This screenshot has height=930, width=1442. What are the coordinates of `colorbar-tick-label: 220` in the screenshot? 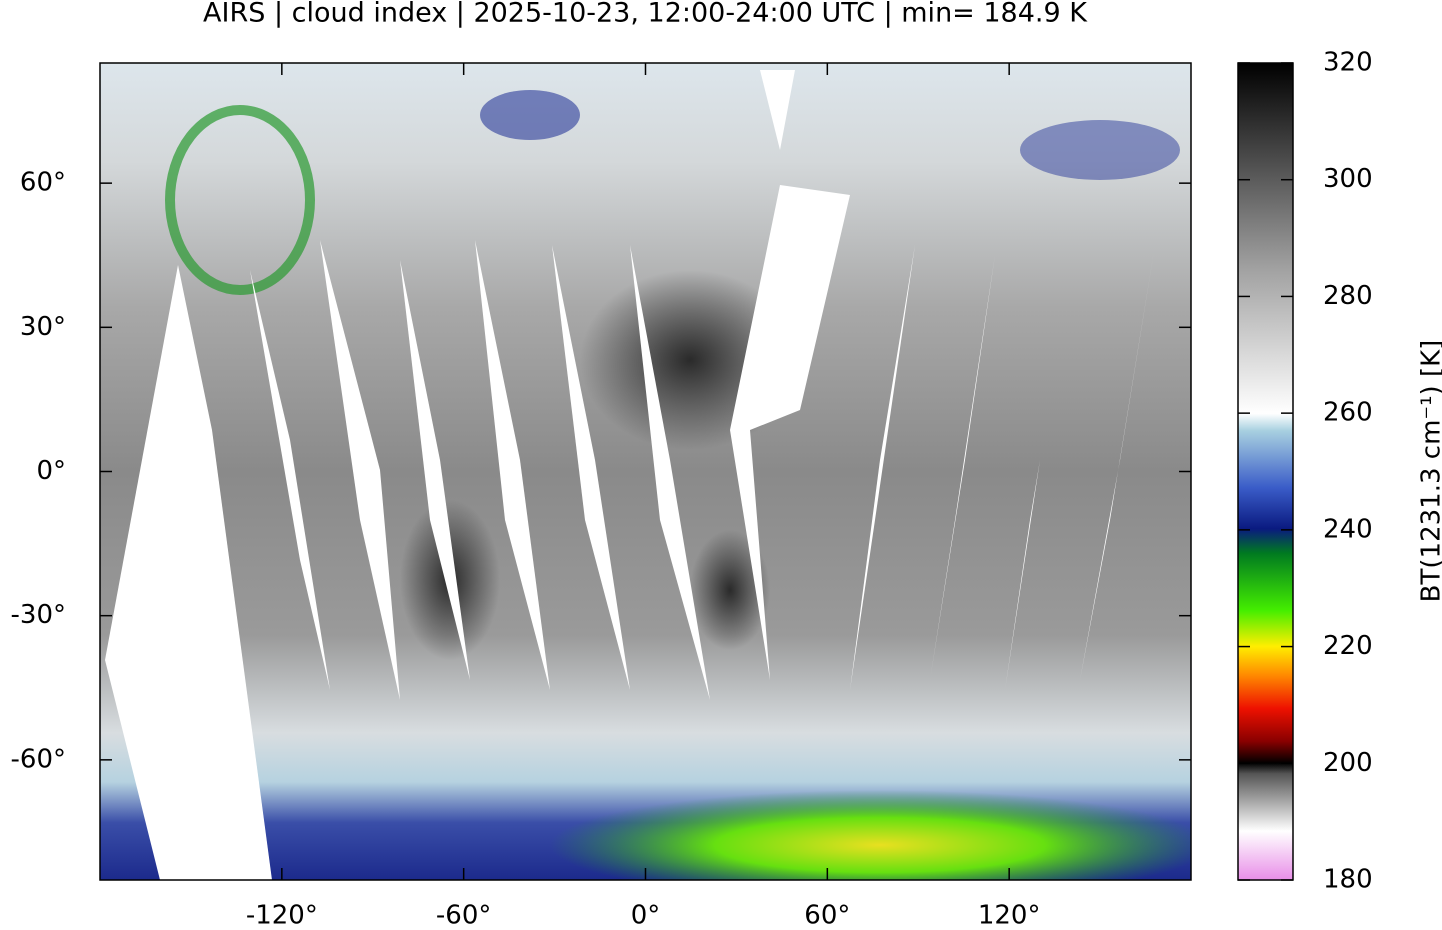 It's located at (1348, 646).